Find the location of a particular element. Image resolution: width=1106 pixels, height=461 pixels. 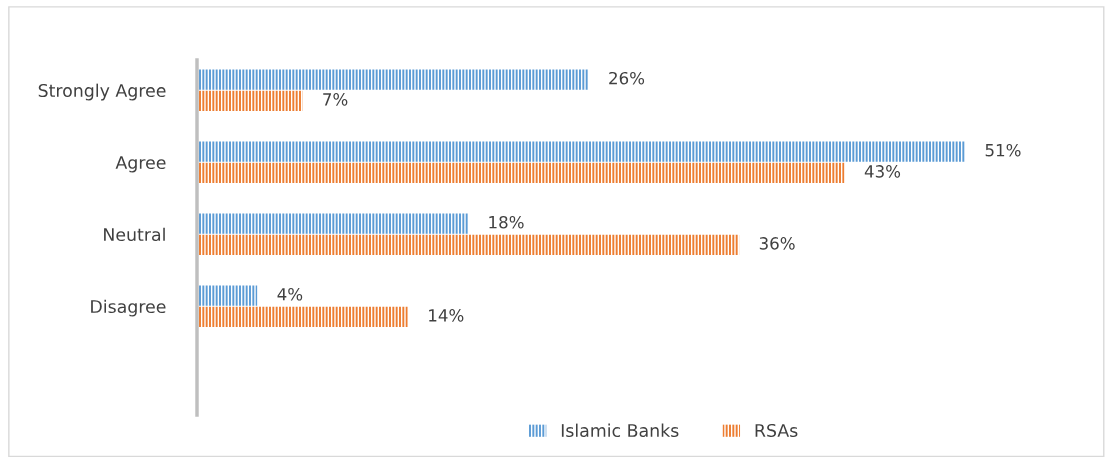

legend-label: RSAs is located at coordinates (776, 430).